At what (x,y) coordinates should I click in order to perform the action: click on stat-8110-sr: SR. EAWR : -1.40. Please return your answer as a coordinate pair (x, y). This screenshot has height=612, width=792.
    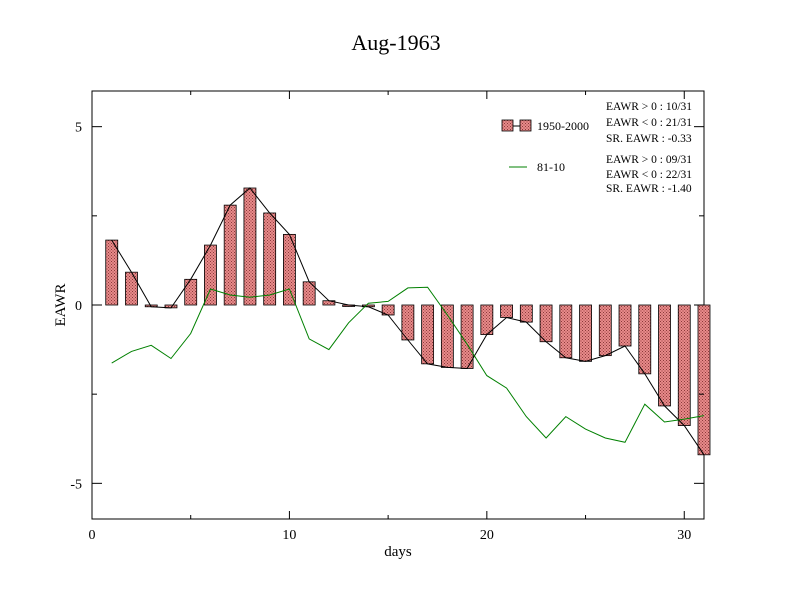
    Looking at the image, I should click on (649, 189).